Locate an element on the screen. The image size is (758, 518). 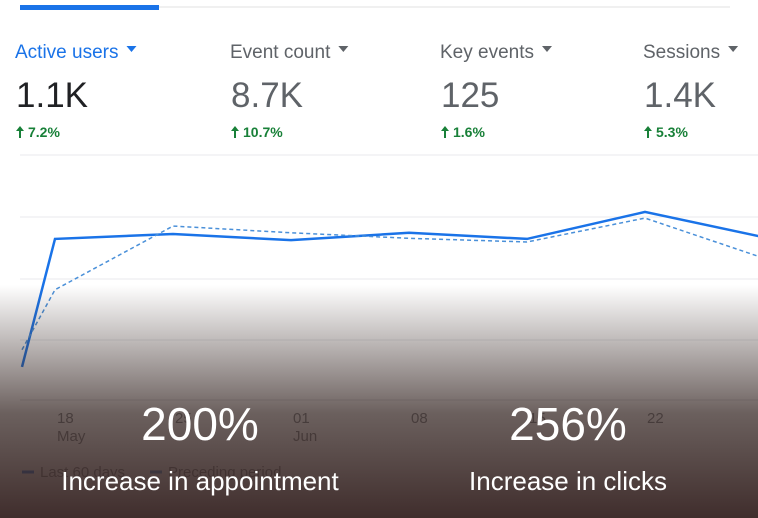
metric-label: Active users is located at coordinates (66, 52).